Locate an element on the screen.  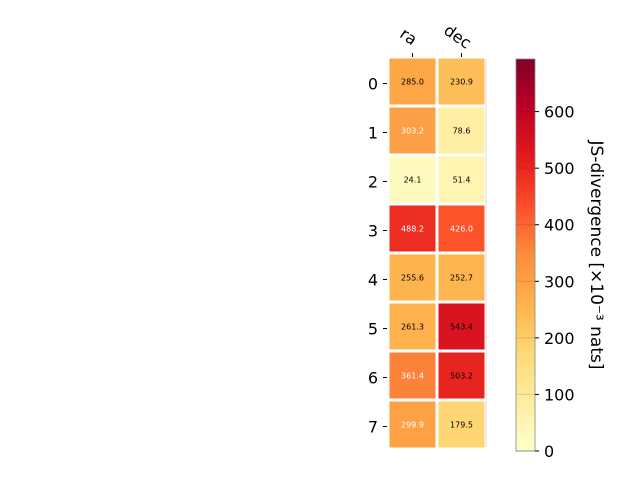
cell-value-label: 24.1 is located at coordinates (413, 180).